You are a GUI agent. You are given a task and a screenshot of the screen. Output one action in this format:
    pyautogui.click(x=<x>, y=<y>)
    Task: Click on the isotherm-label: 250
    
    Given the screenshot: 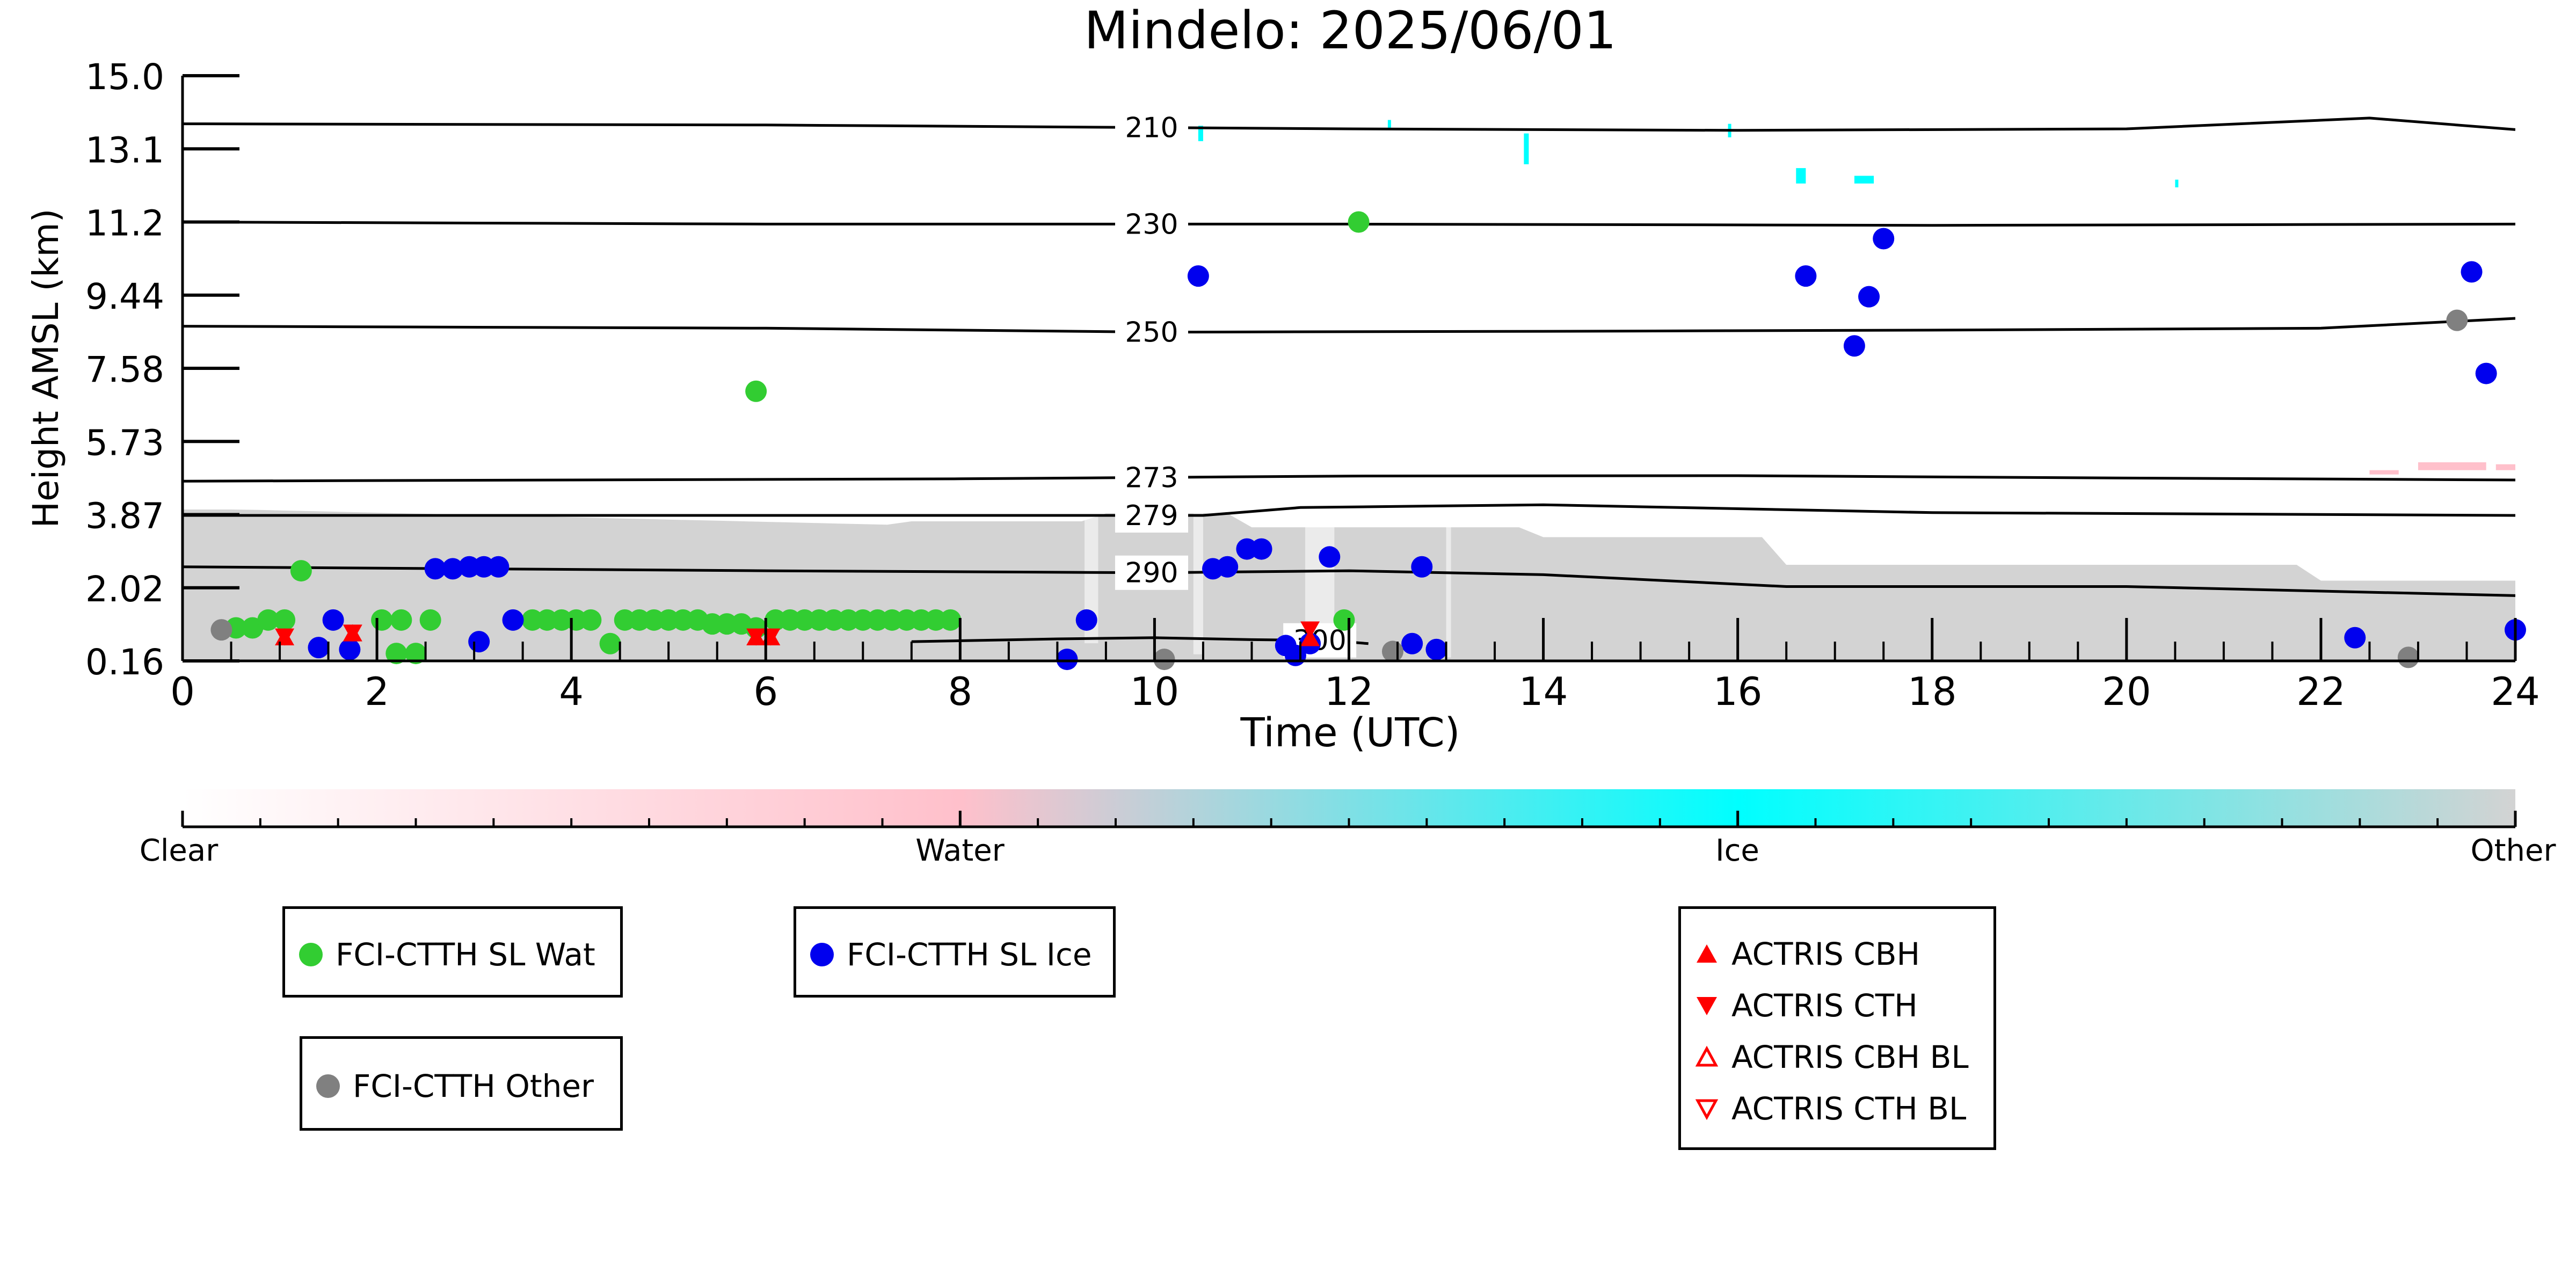 What is the action you would take?
    pyautogui.click(x=1151, y=333)
    